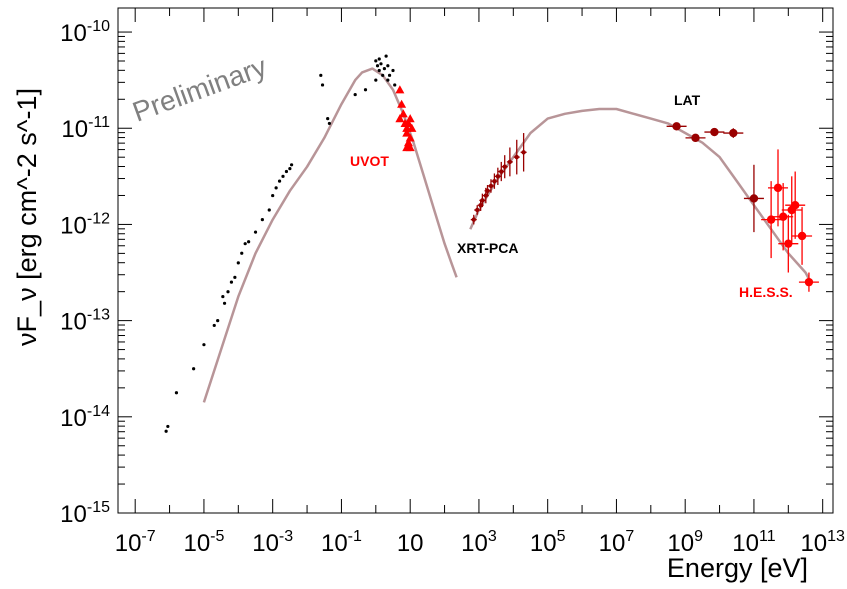 This screenshot has width=847, height=589. What do you see at coordinates (480, 542) in the screenshot?
I see `x-tick-labels: 10⁻⁷ 10⁻⁵ 10⁻³ 10⁻¹ 10 10³ 10⁵ 10⁷ 10⁹ 1011 10¹³` at bounding box center [480, 542].